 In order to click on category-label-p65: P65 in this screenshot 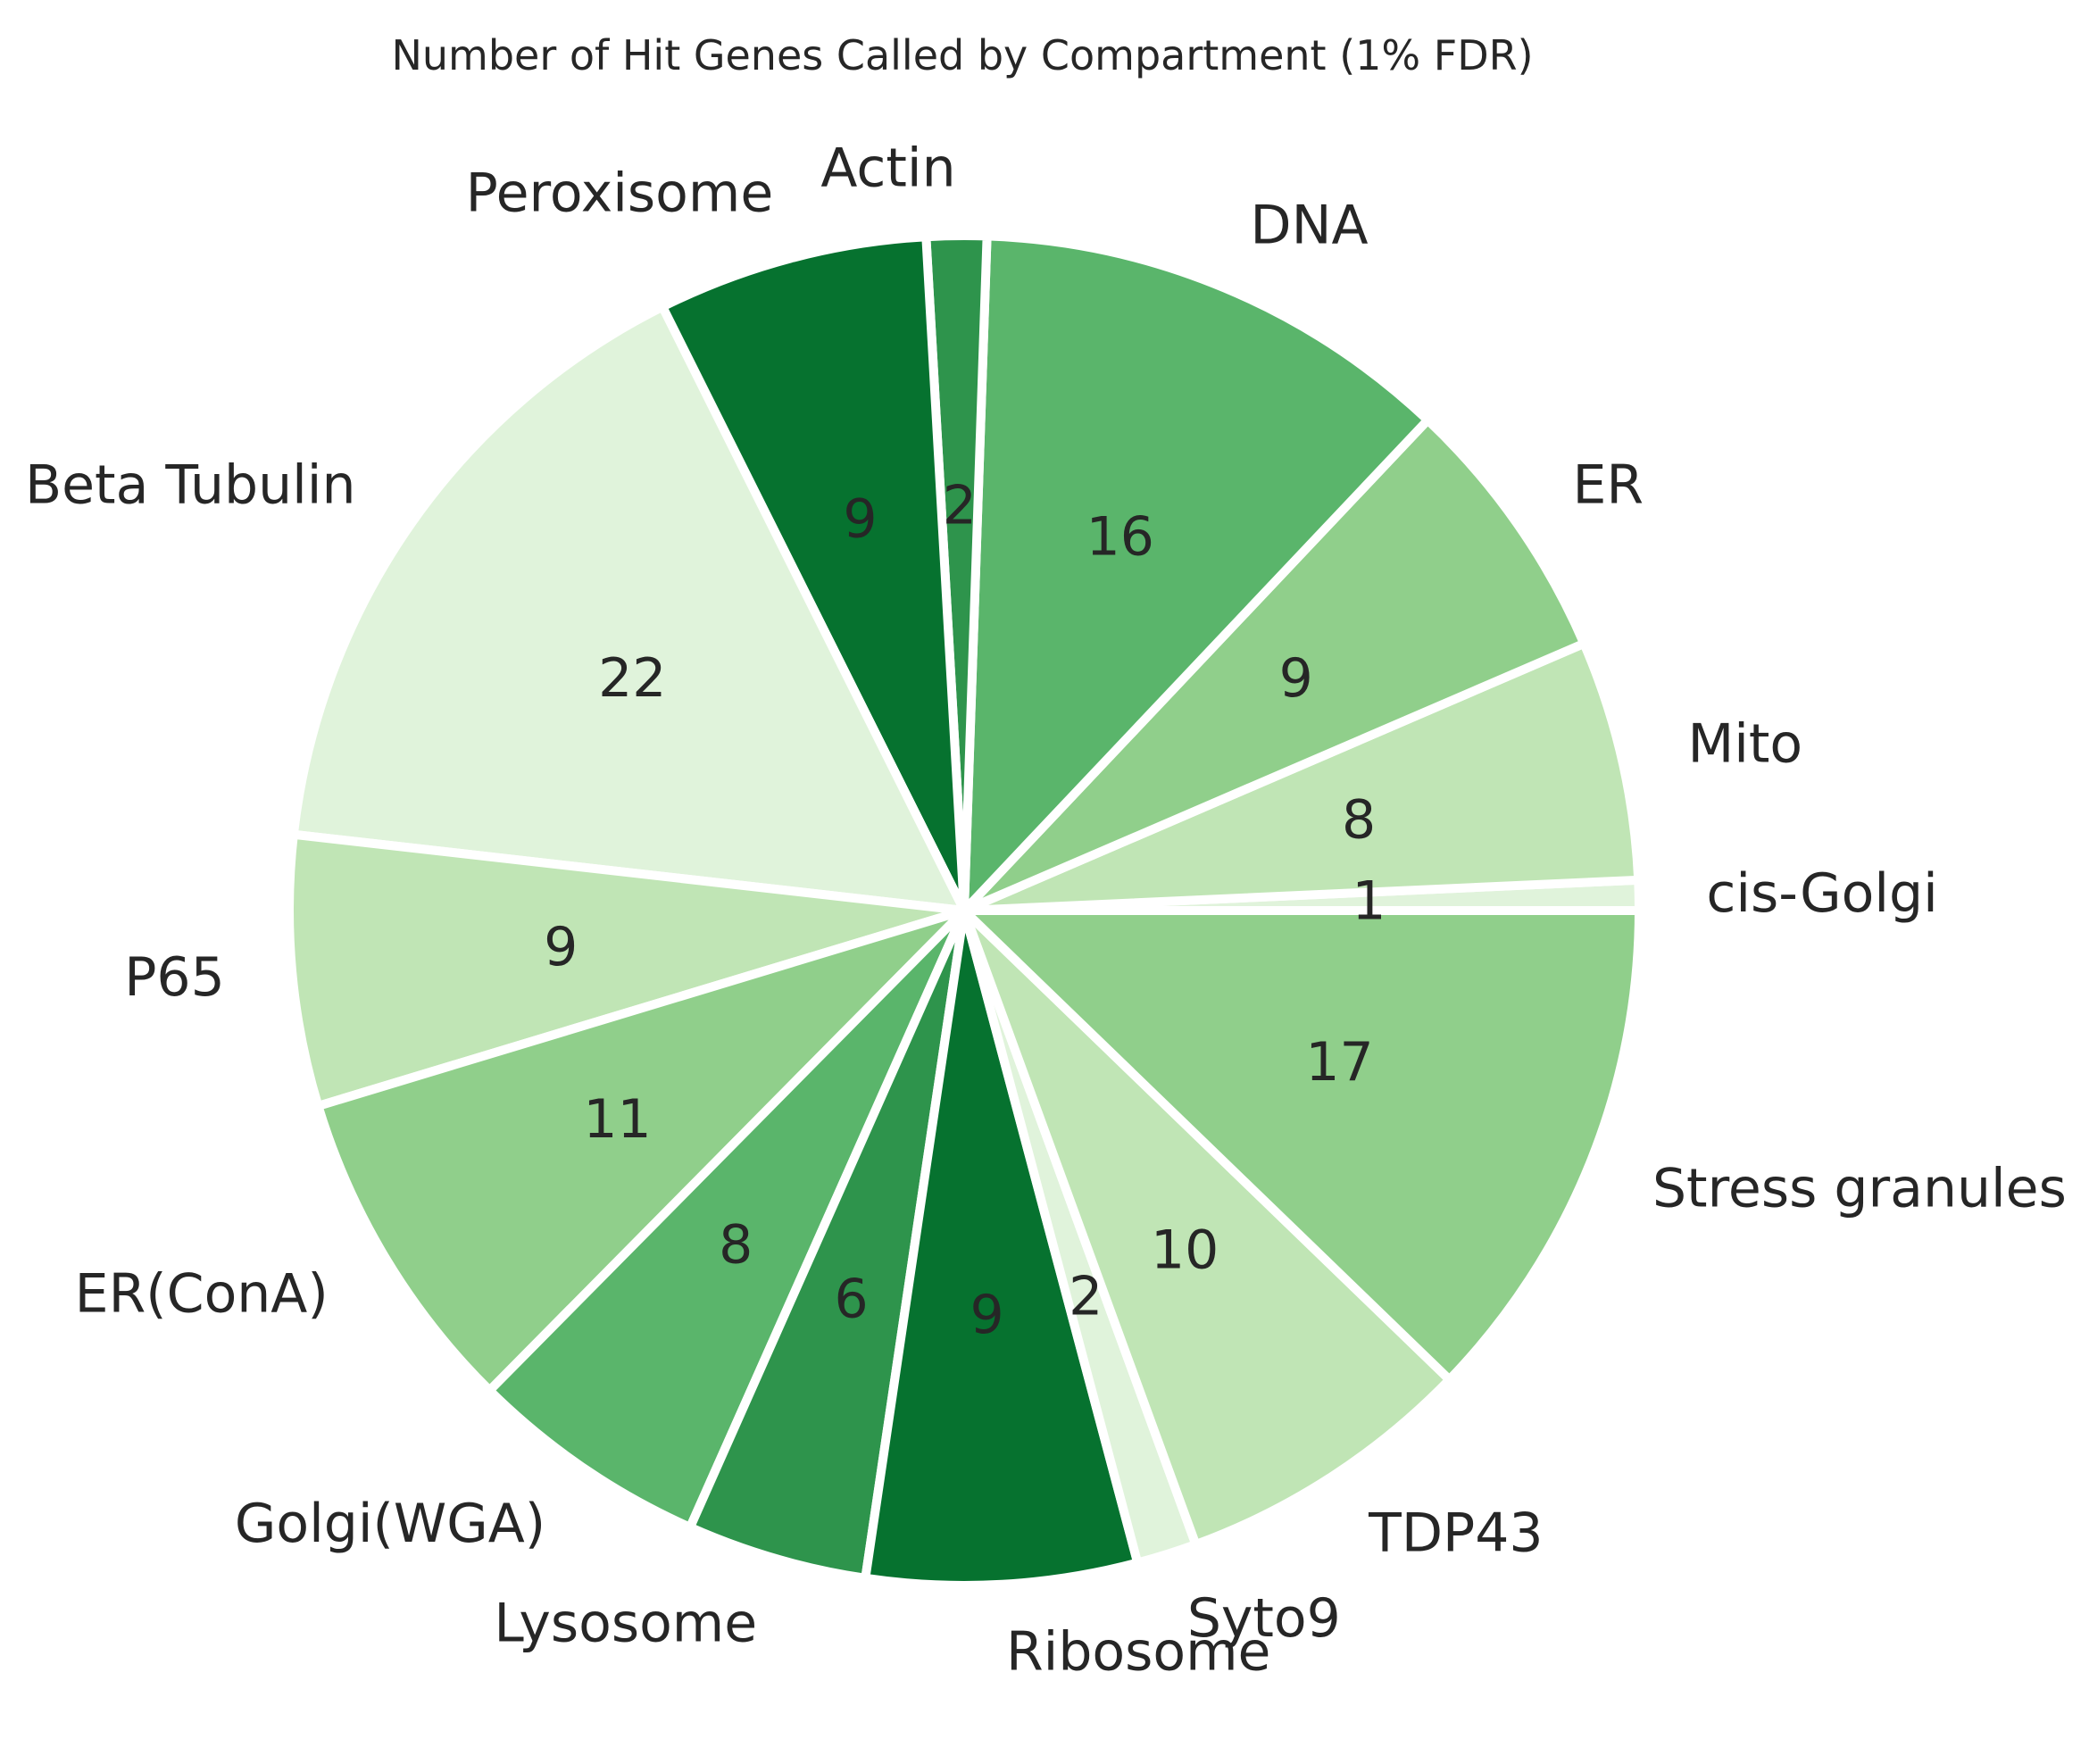, I will do `click(175, 977)`.